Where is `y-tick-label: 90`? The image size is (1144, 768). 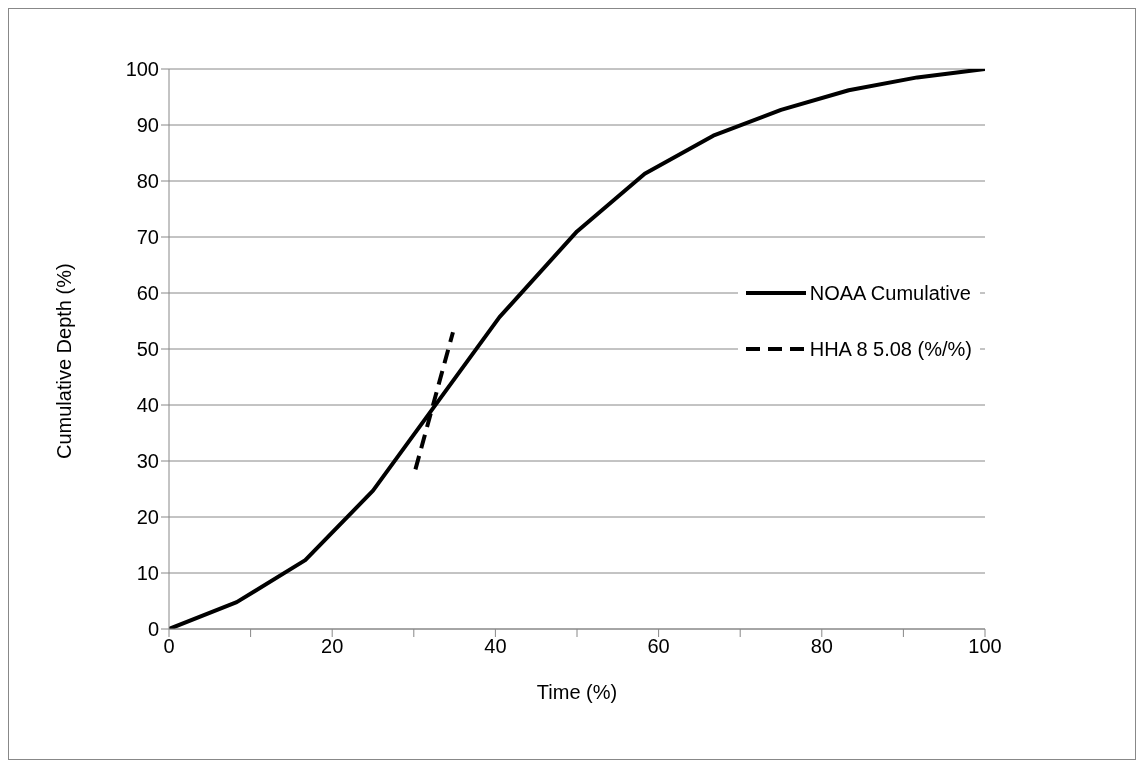 y-tick-label: 90 is located at coordinates (147, 125).